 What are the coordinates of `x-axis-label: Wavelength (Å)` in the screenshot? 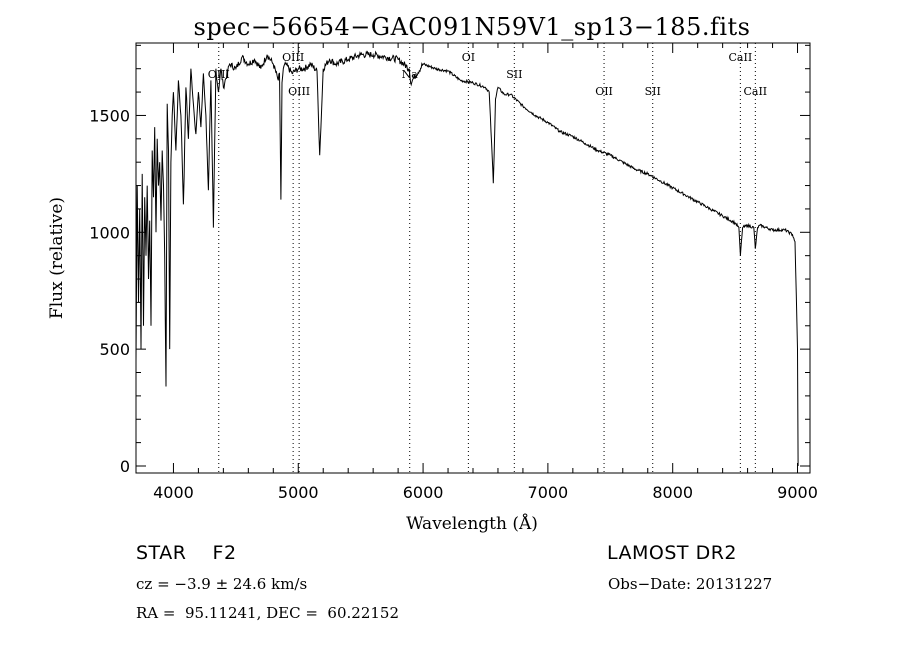 It's located at (472, 523).